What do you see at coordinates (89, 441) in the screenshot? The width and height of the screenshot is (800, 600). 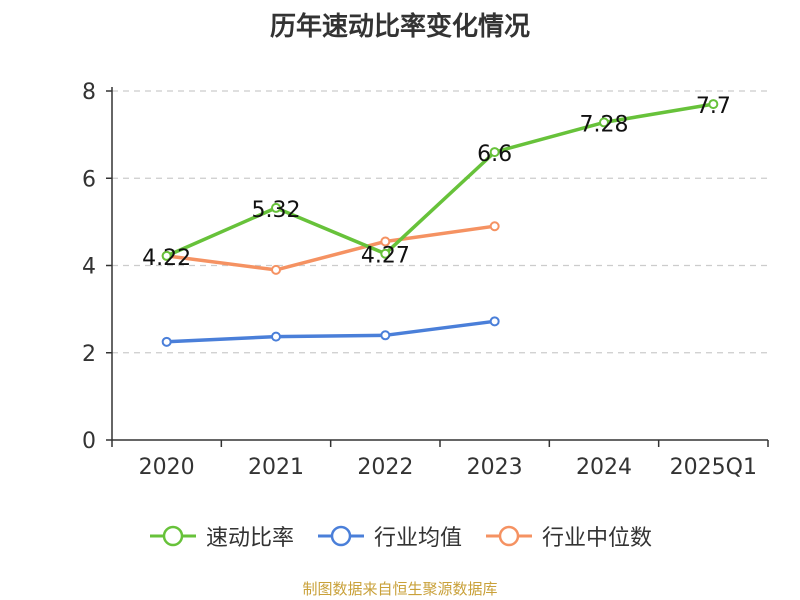 I see `y-tick-label: 0` at bounding box center [89, 441].